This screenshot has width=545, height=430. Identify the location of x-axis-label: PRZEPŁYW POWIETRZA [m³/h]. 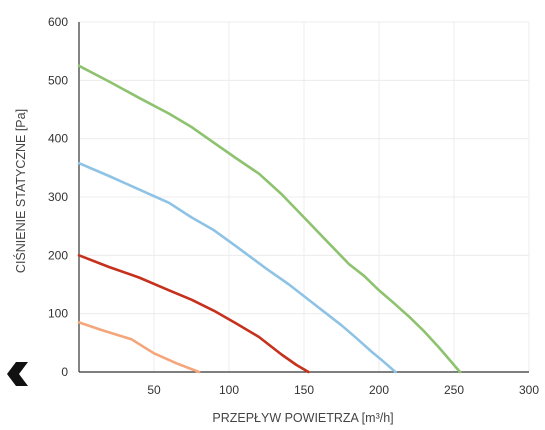
(302, 418).